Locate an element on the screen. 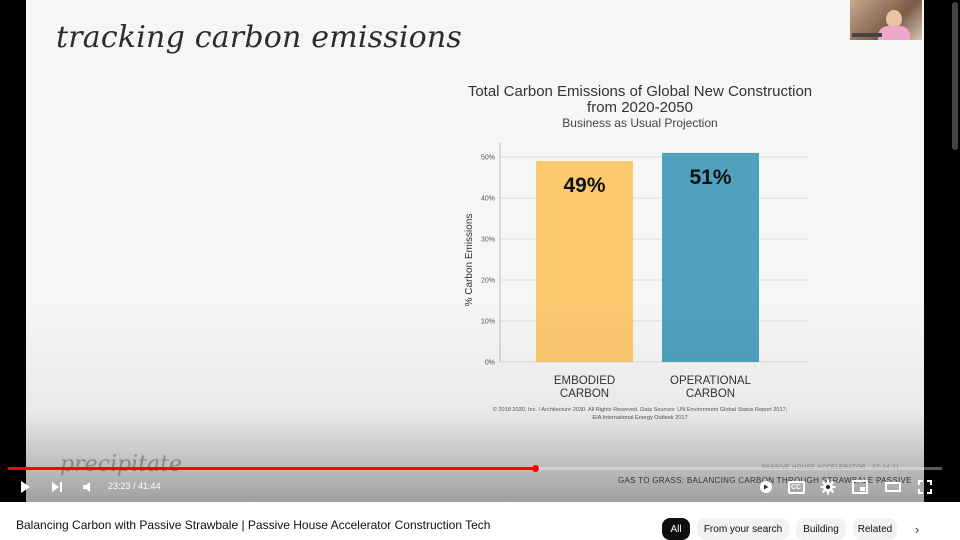 The image size is (960, 540). chevron-right-icon: › is located at coordinates (917, 529).